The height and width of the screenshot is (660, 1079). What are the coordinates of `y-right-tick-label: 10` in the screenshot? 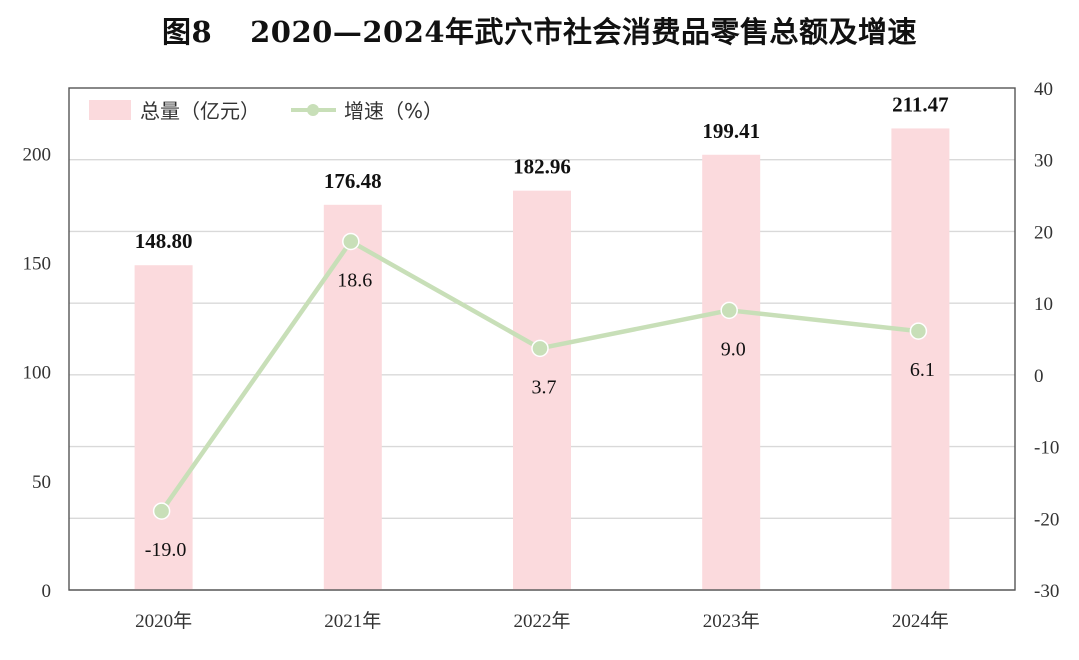 It's located at (1043, 304).